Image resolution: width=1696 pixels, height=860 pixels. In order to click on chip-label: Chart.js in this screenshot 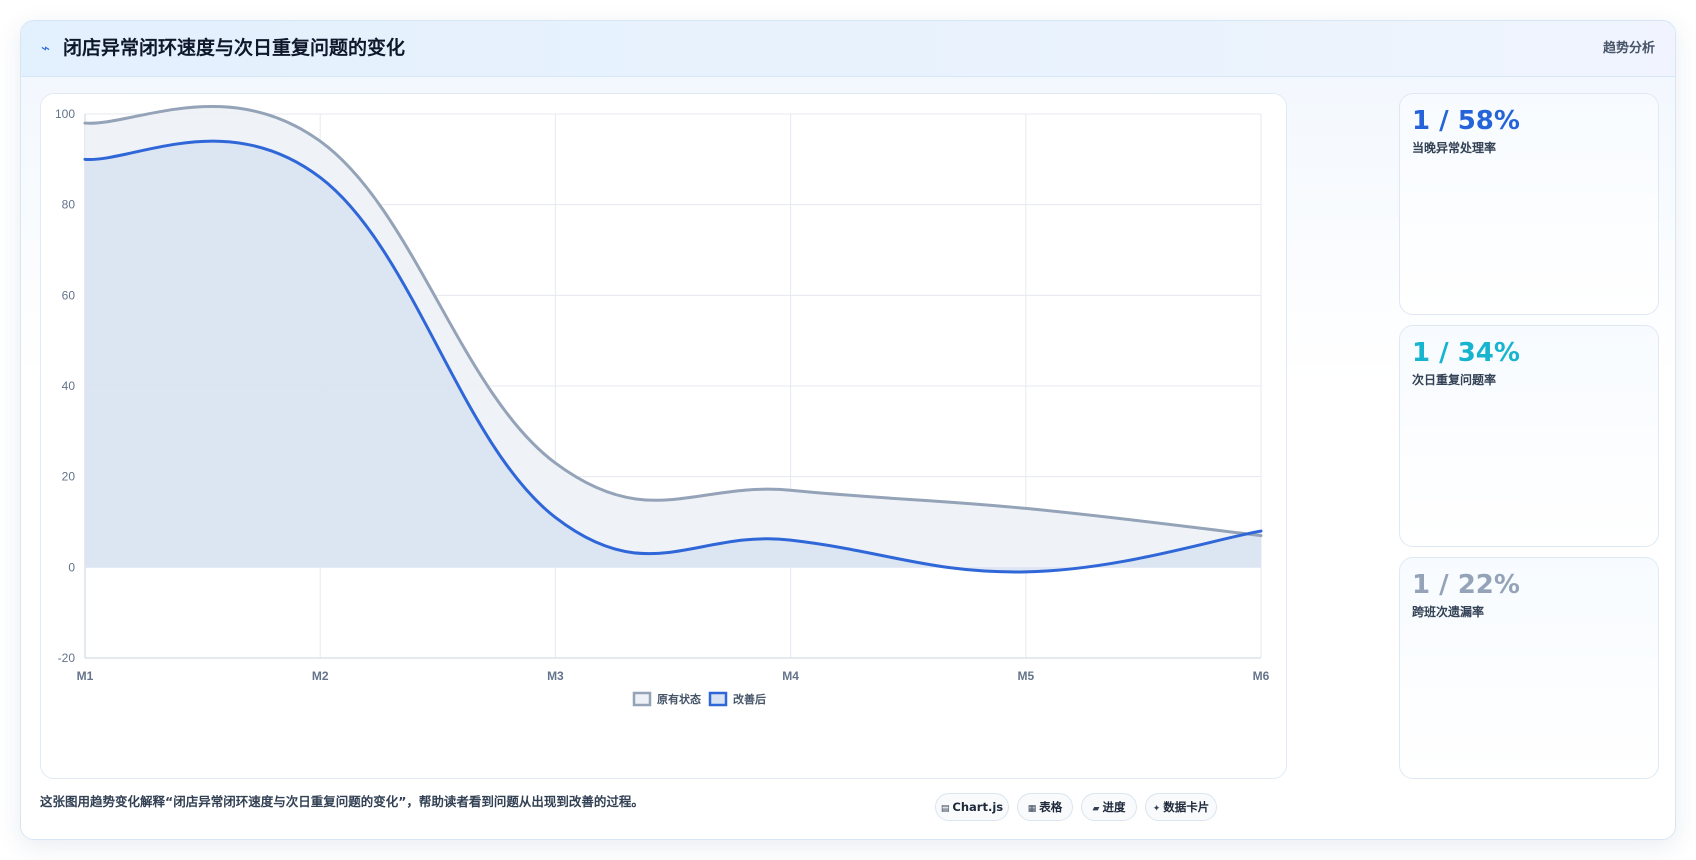, I will do `click(978, 807)`.